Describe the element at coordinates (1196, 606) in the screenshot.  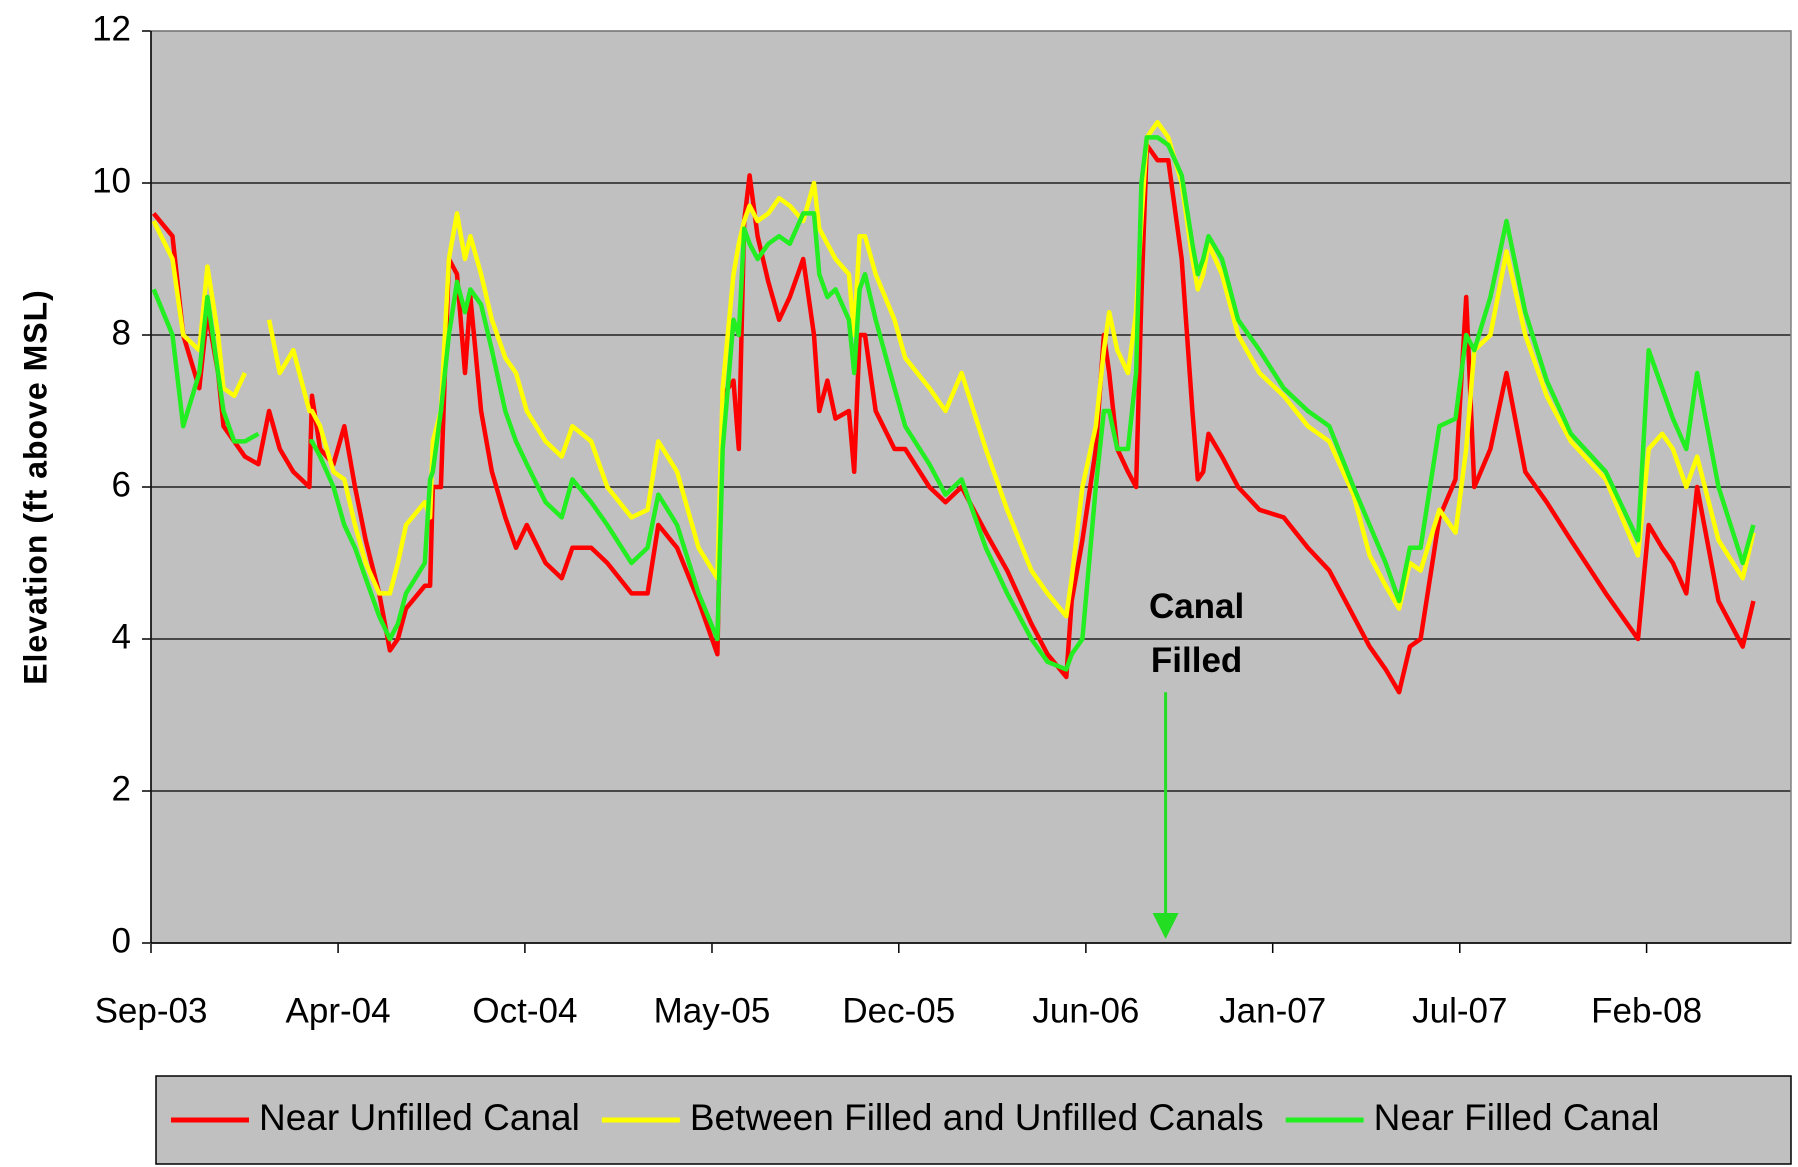
I see `annotation-text: Canal` at that location.